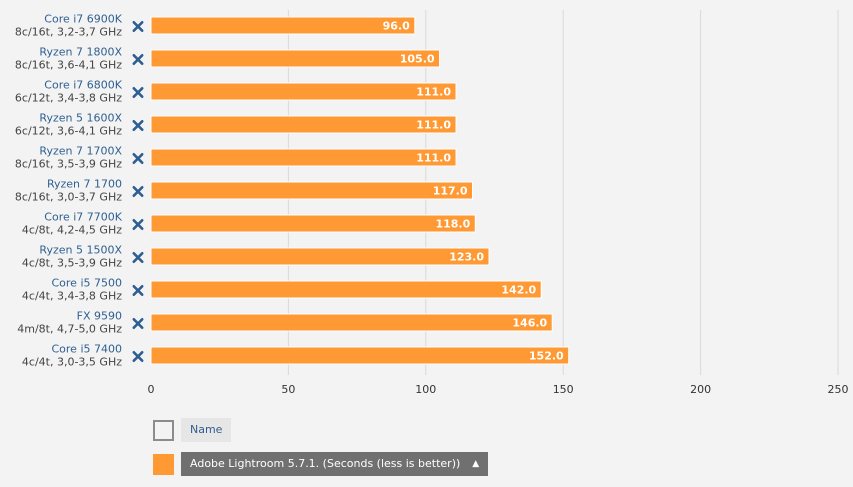 This screenshot has width=853, height=487. I want to click on legend-name-row: Name, so click(192, 430).